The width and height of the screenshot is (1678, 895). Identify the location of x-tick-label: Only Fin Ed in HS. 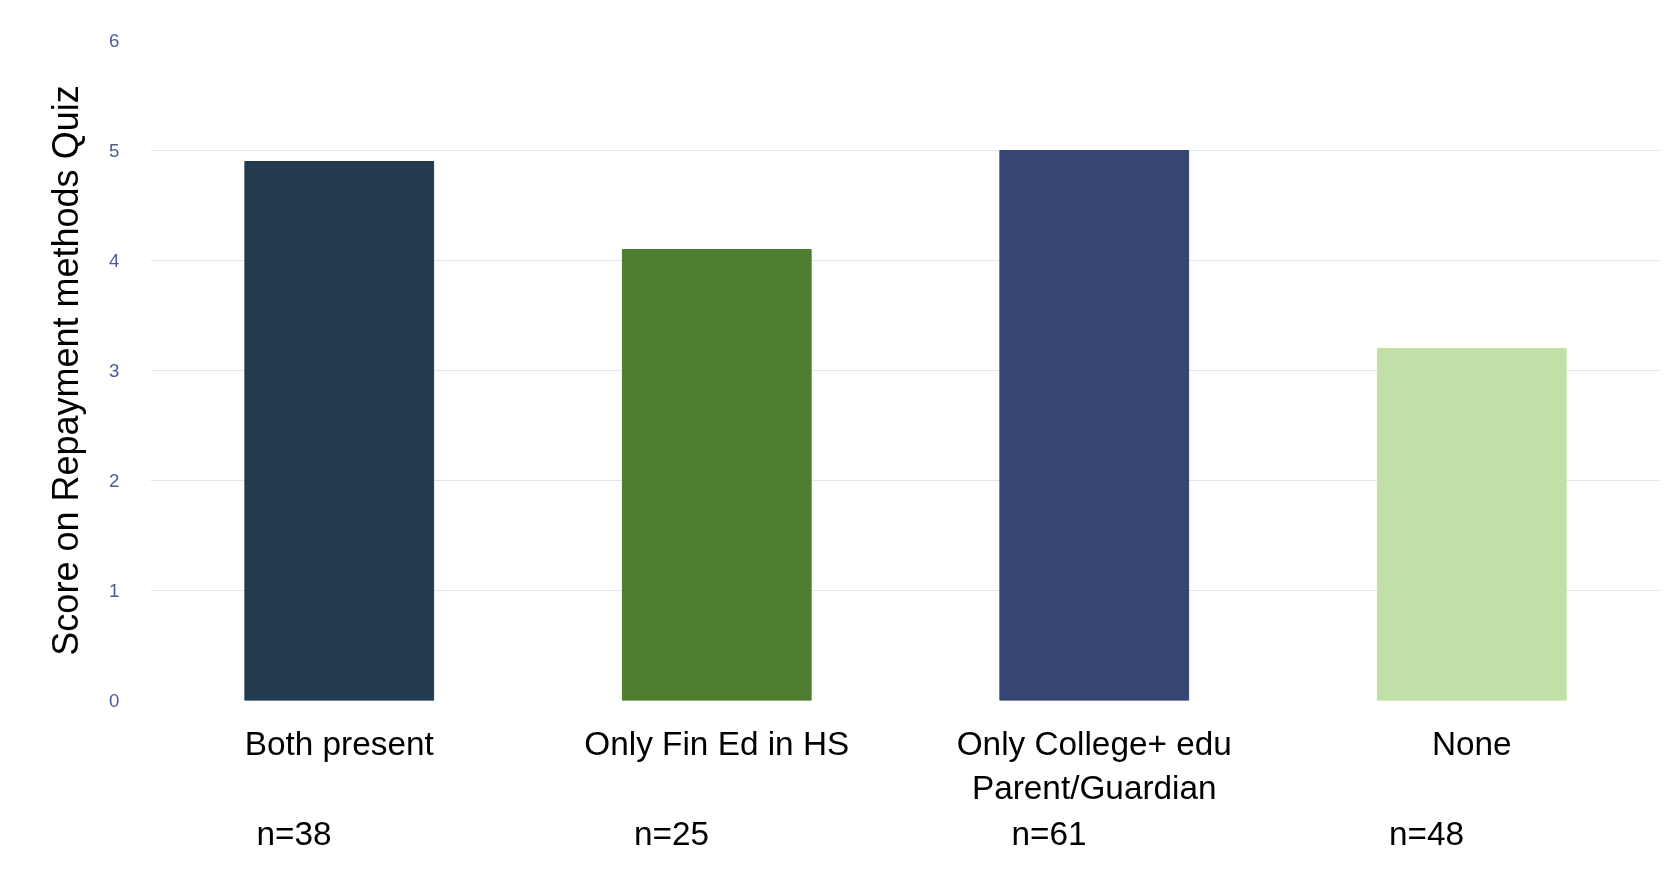
(717, 743).